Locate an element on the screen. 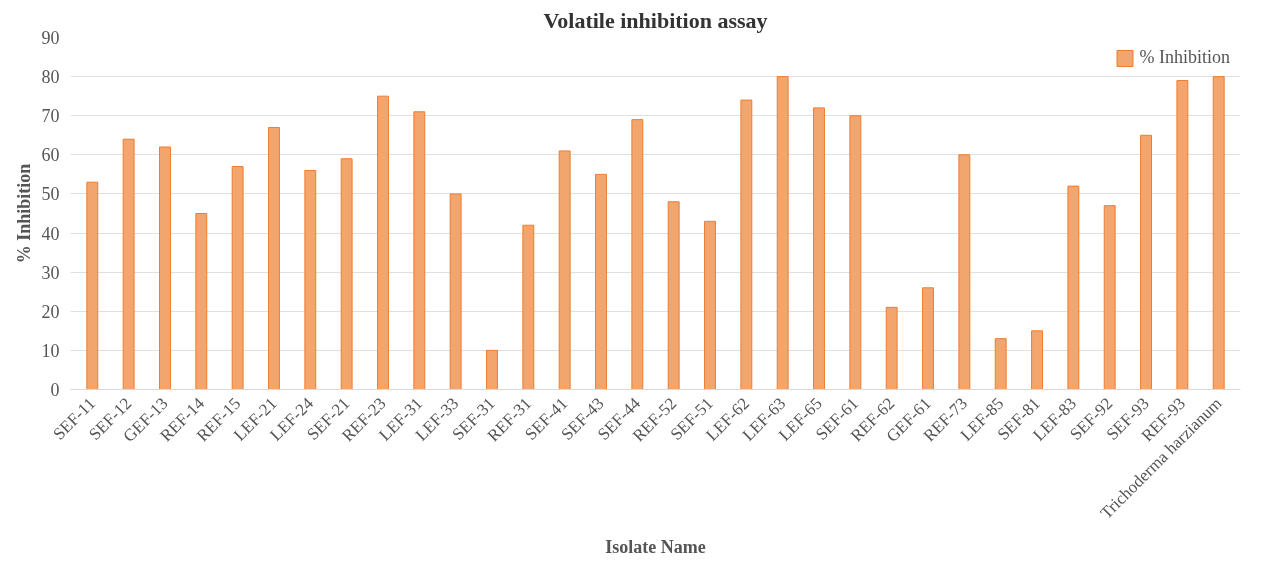  x-axis-title: Isolate Name is located at coordinates (655, 547).